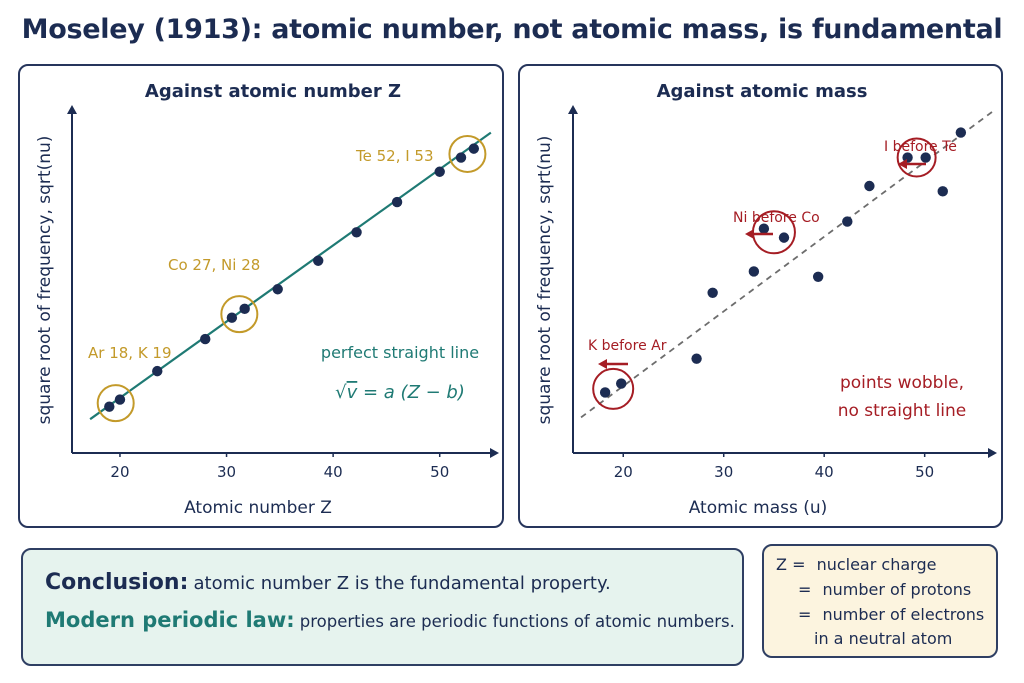 This screenshot has height=683, width=1024. What do you see at coordinates (883, 638) in the screenshot?
I see `z-def-neutral-atom: in a neutral atom` at bounding box center [883, 638].